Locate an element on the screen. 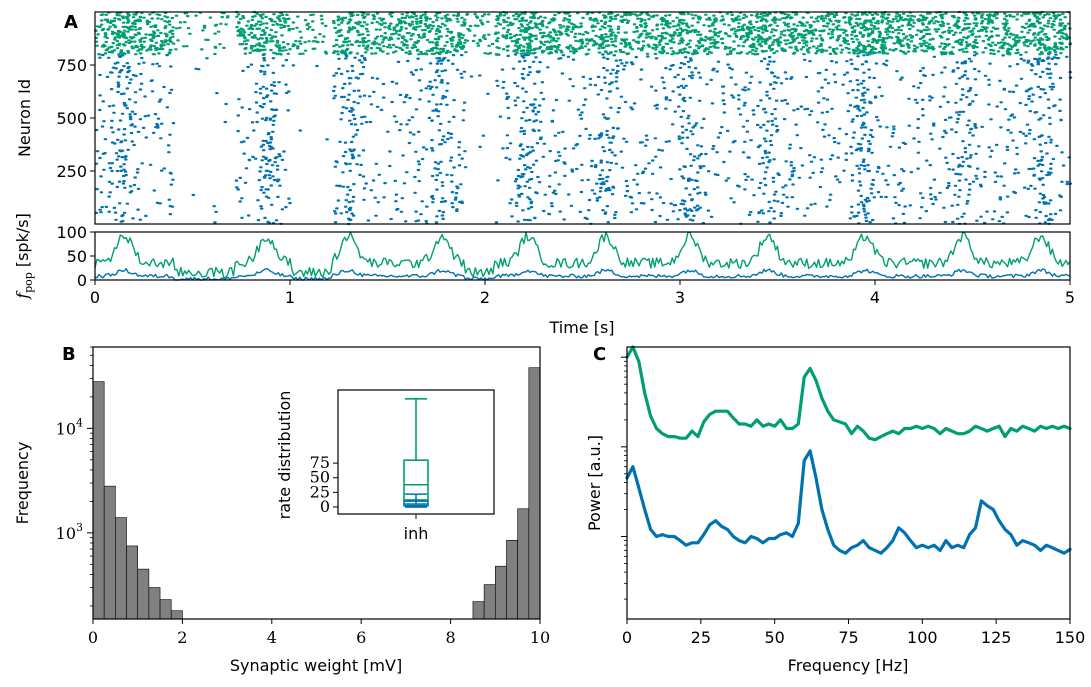 The image size is (1091, 687). histogram-x-label: Synaptic weight [mV] is located at coordinates (316, 665).